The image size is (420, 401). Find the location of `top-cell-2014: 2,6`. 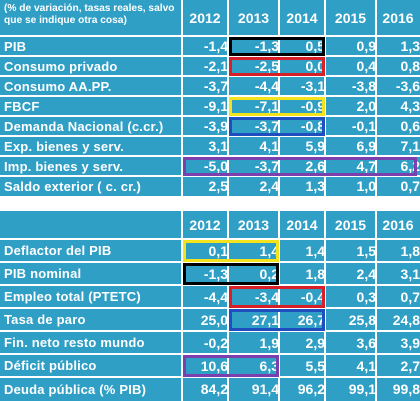

top-cell-2014: 2,6 is located at coordinates (315, 166).